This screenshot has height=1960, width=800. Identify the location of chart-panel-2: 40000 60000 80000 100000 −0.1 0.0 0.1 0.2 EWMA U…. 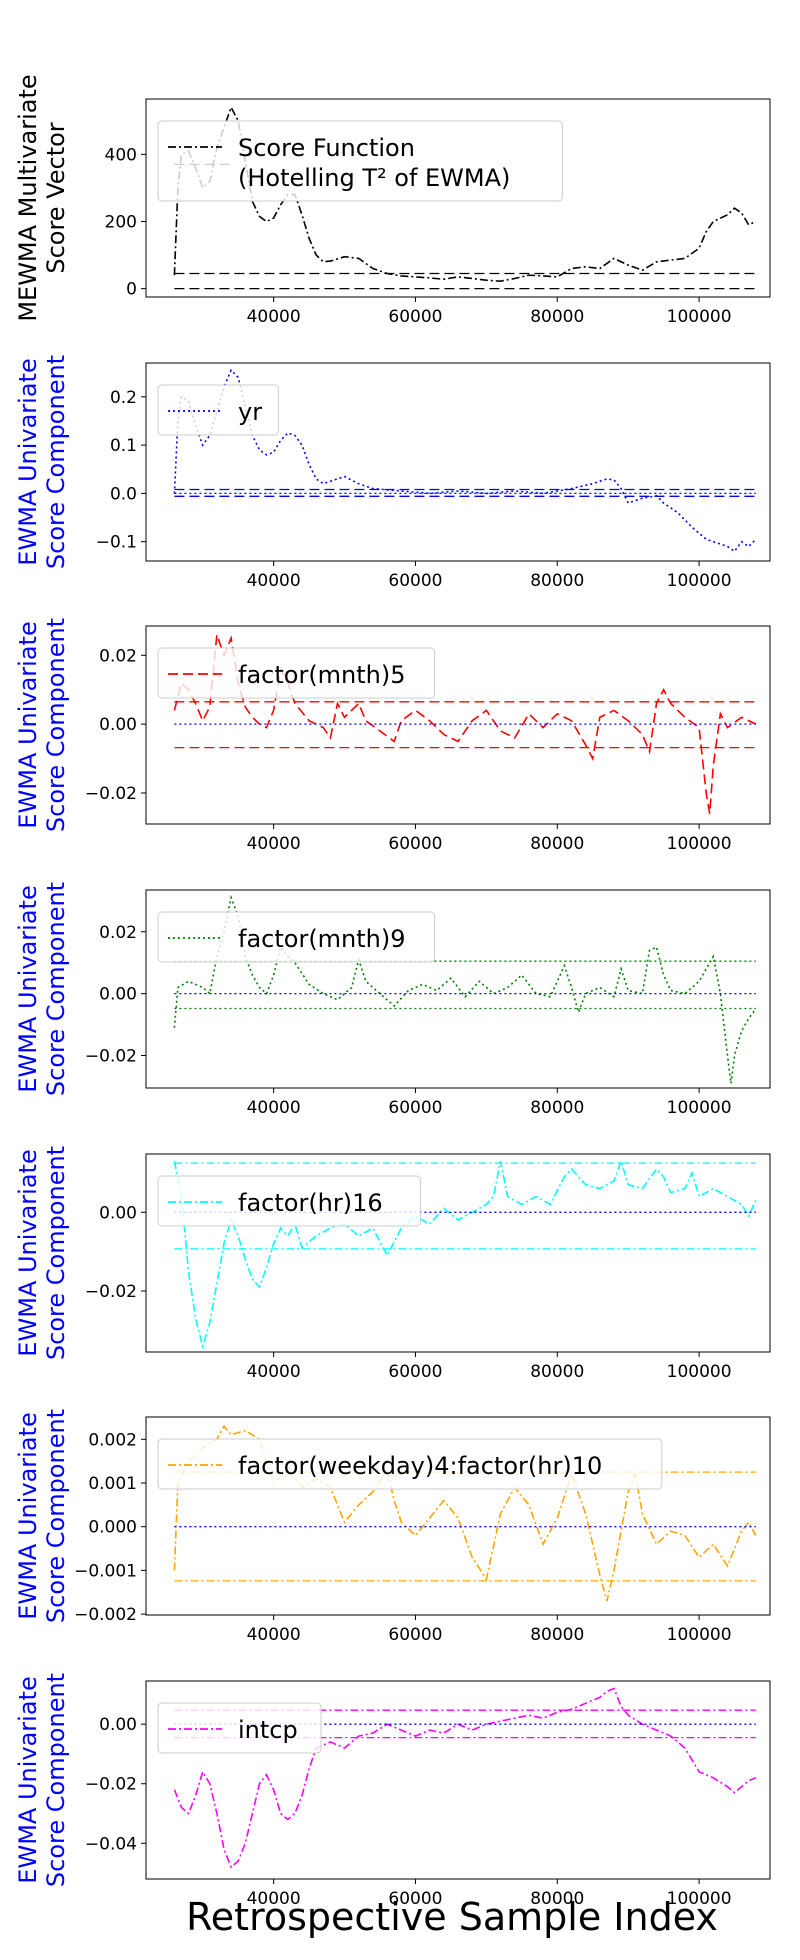
(392, 473).